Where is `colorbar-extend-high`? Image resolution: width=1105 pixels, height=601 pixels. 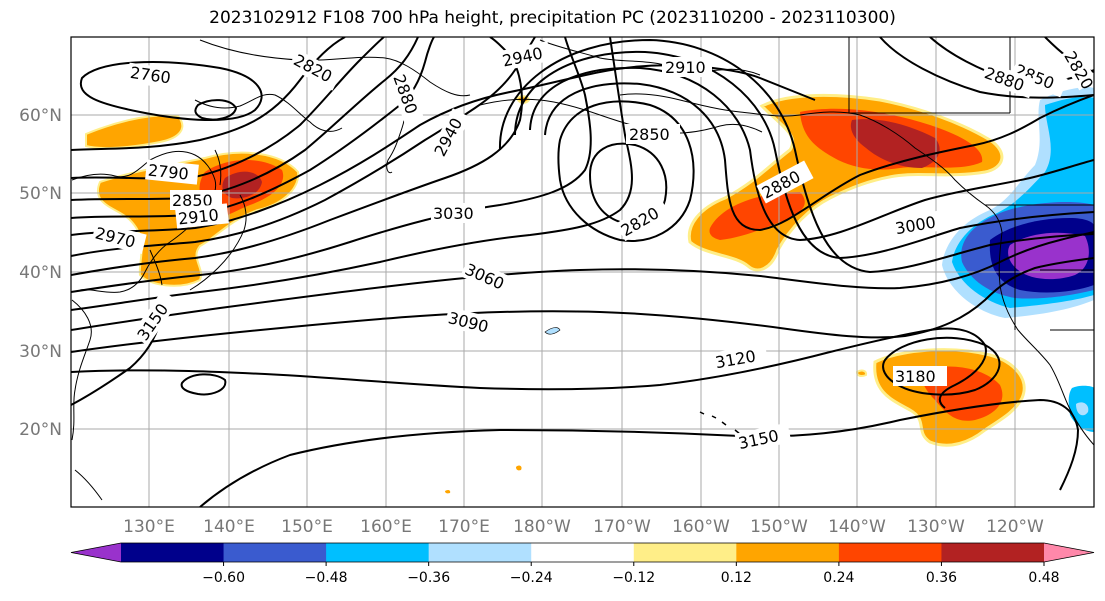
colorbar-extend-high is located at coordinates (1069, 552).